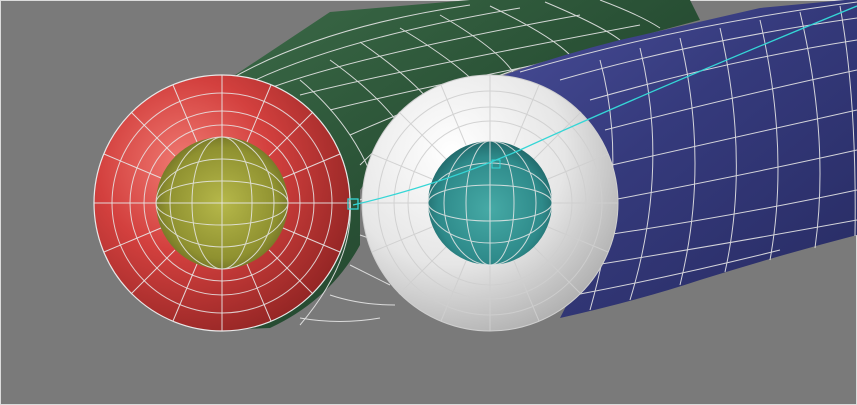 The height and width of the screenshot is (405, 857). I want to click on spline-vertex-handle-secondary, so click(496, 164).